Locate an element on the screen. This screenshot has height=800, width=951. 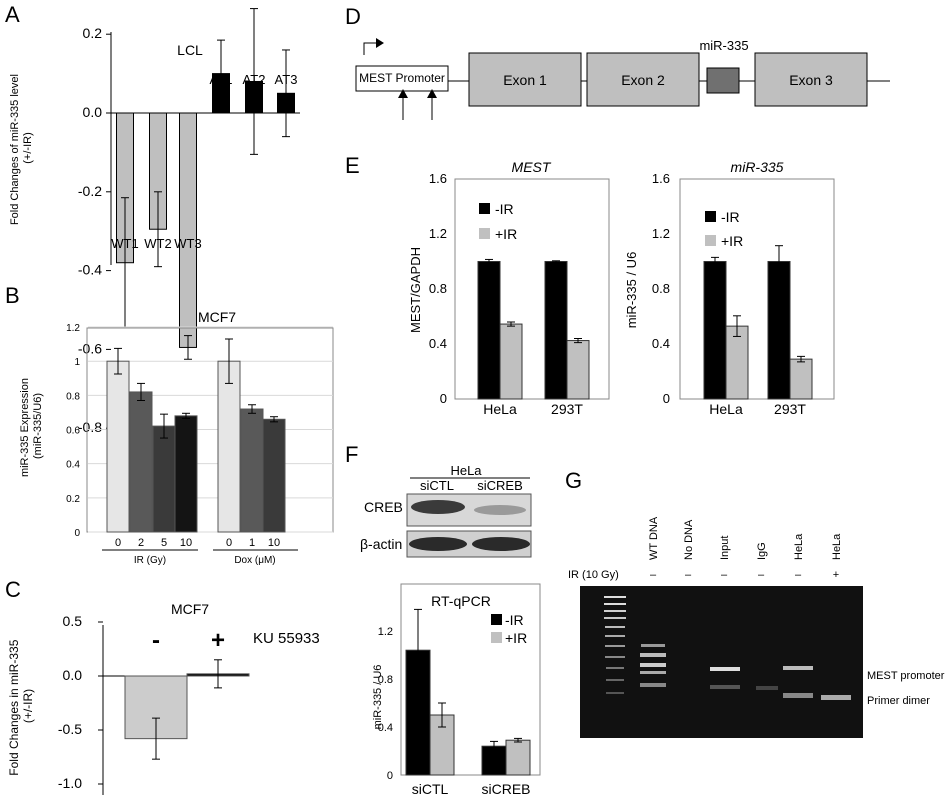
gel-hela-ir-dimer is located at coordinates (836, 697).